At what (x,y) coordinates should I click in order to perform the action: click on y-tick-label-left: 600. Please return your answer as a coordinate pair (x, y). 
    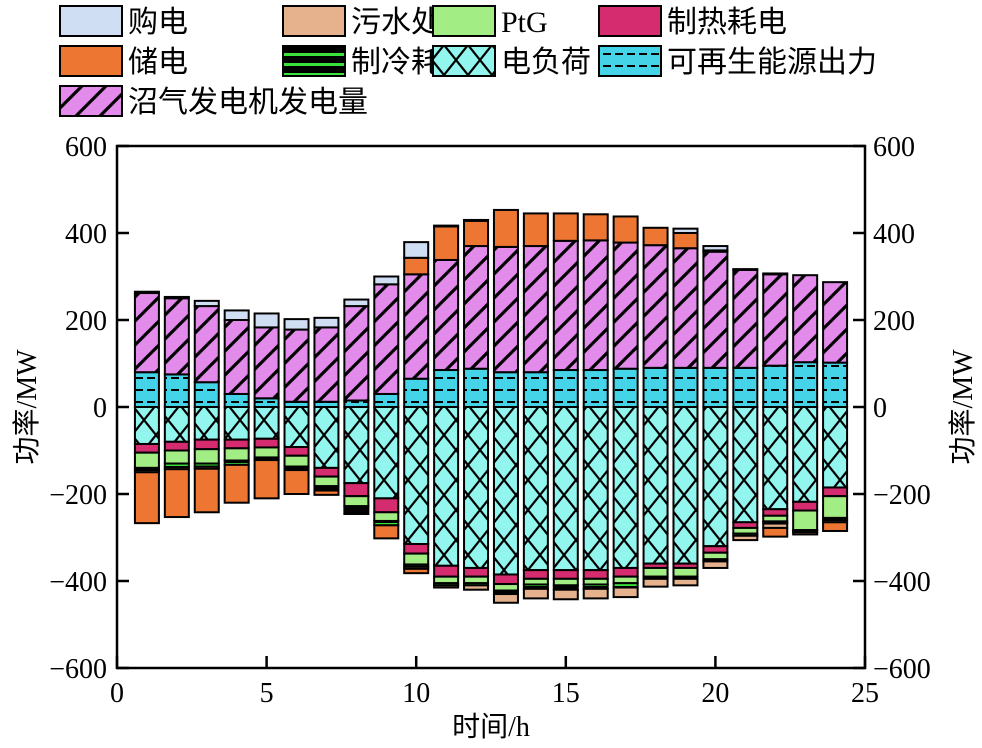
    Looking at the image, I should click on (86, 147).